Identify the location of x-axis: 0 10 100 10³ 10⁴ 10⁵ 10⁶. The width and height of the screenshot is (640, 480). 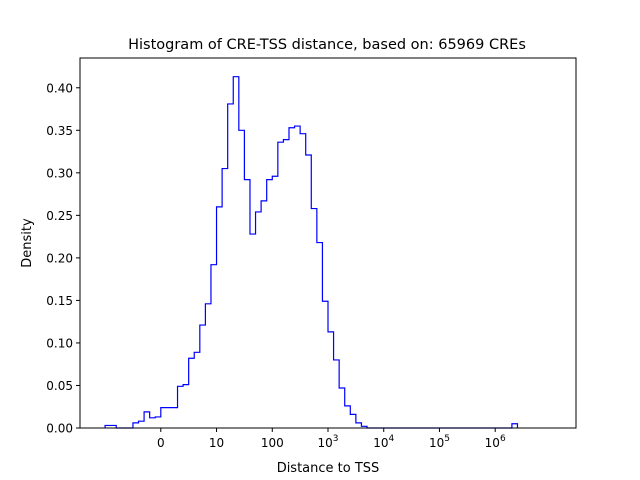
(331, 439).